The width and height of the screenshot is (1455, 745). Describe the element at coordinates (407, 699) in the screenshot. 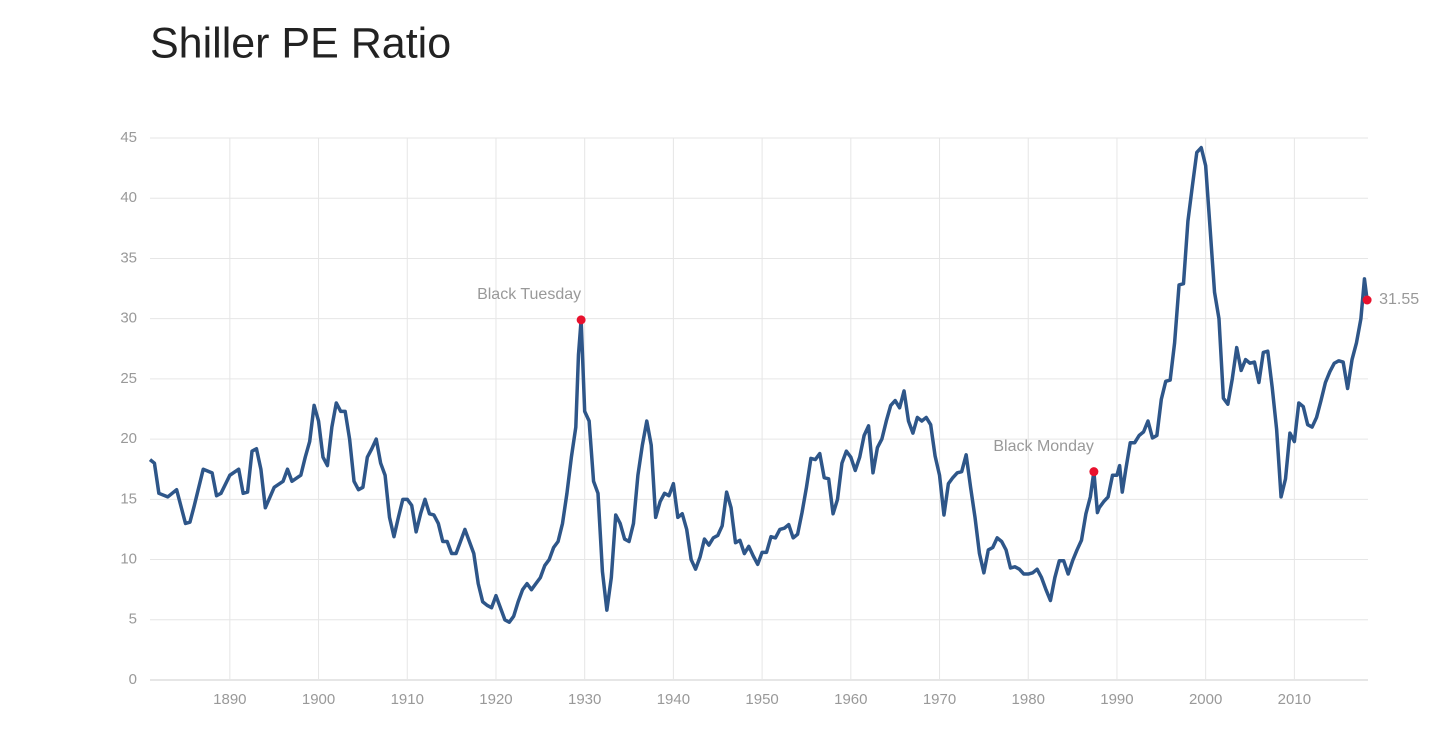

I see `x-tick-label: 1910` at that location.